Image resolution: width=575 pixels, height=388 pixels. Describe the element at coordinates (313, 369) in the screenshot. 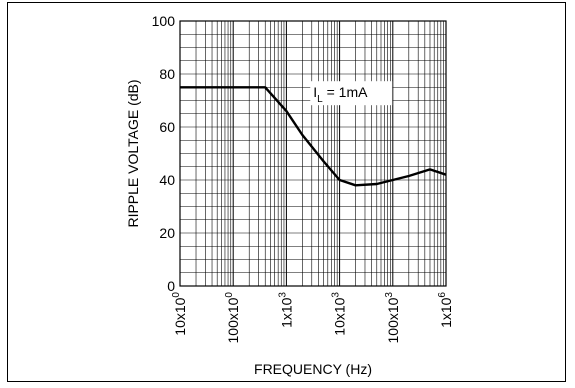

I see `x-axis-title: FREQUENCY (Hz)` at that location.